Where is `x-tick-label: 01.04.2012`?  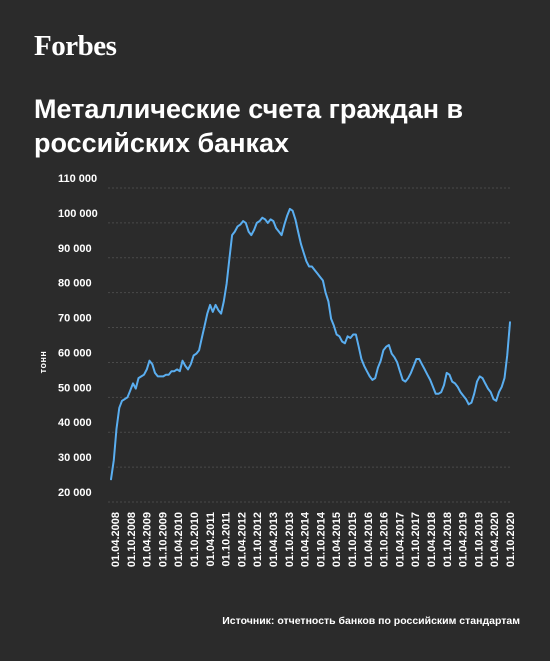
x-tick-label: 01.04.2012 is located at coordinates (242, 539).